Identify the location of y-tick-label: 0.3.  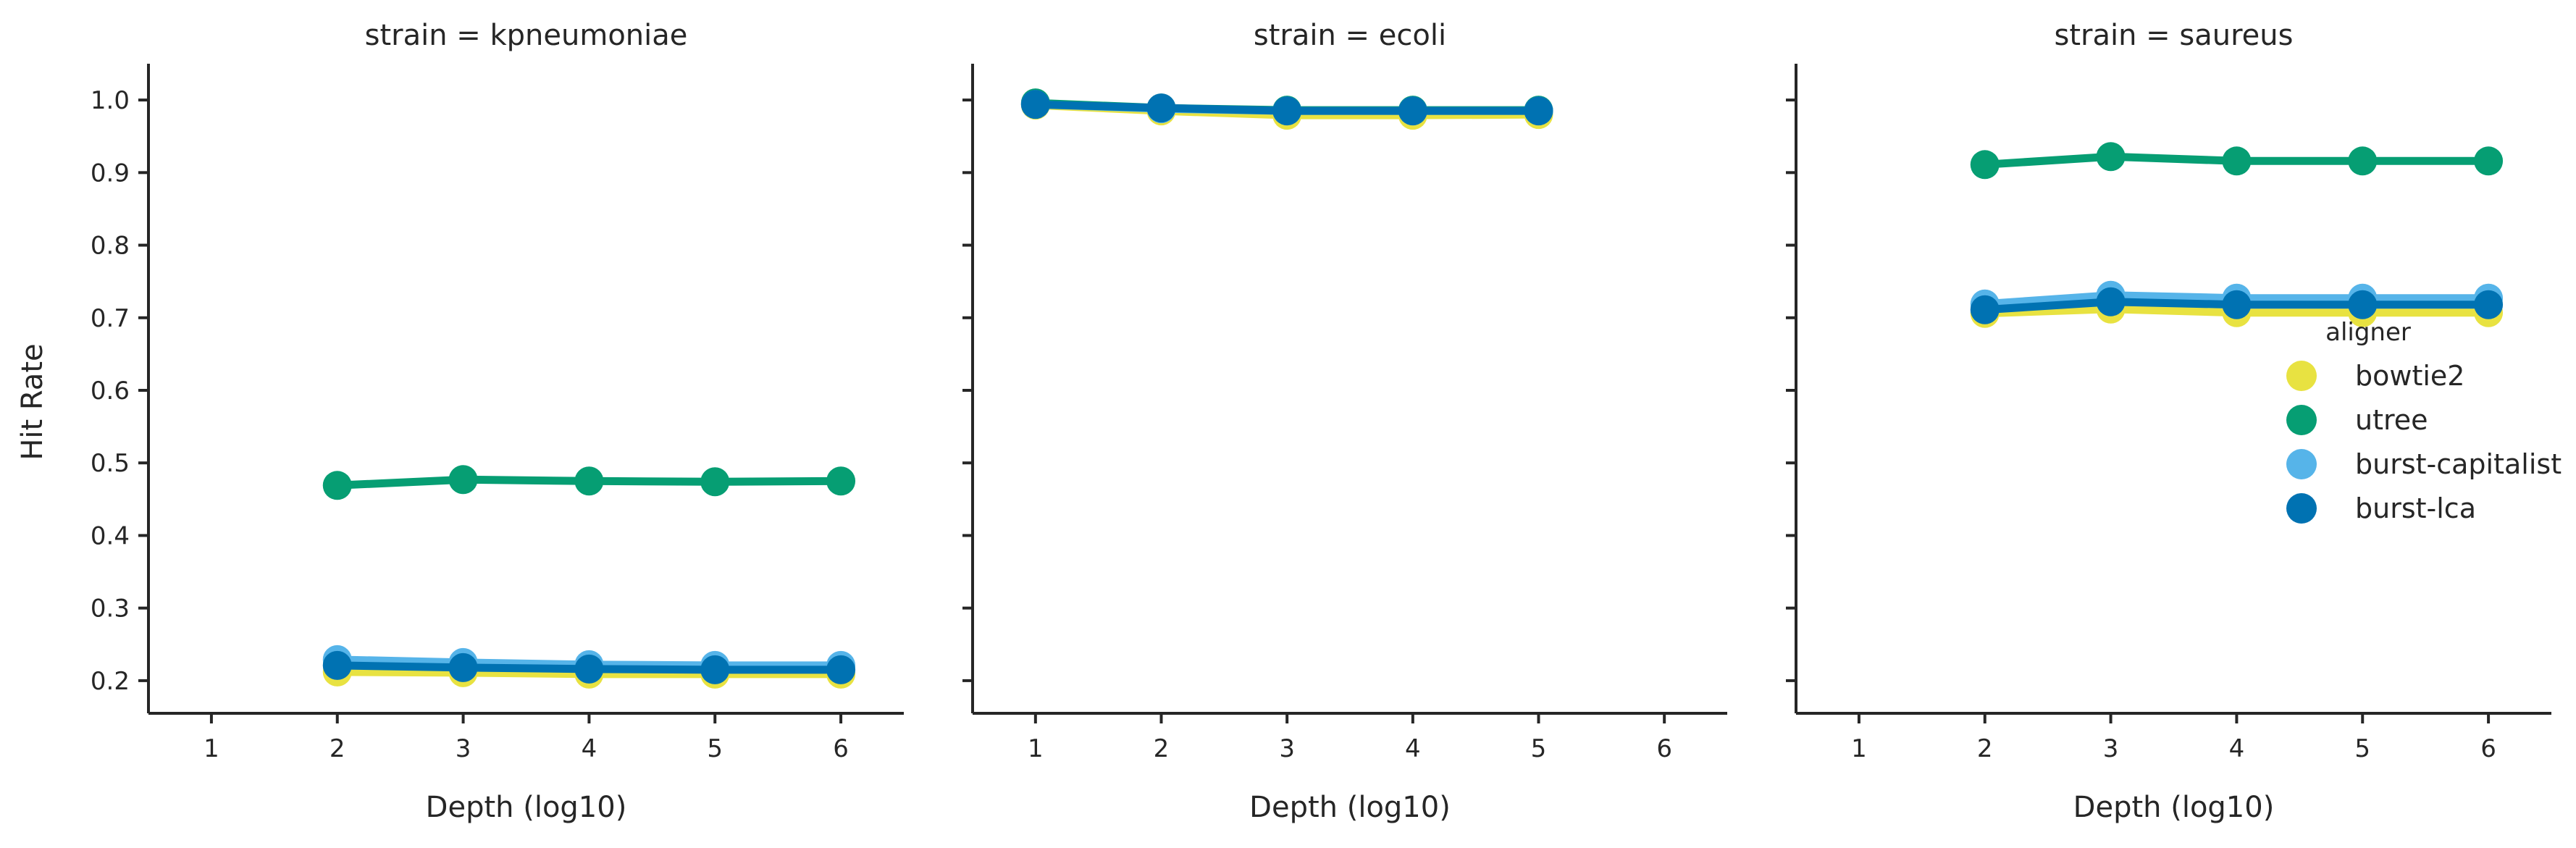
(110, 609).